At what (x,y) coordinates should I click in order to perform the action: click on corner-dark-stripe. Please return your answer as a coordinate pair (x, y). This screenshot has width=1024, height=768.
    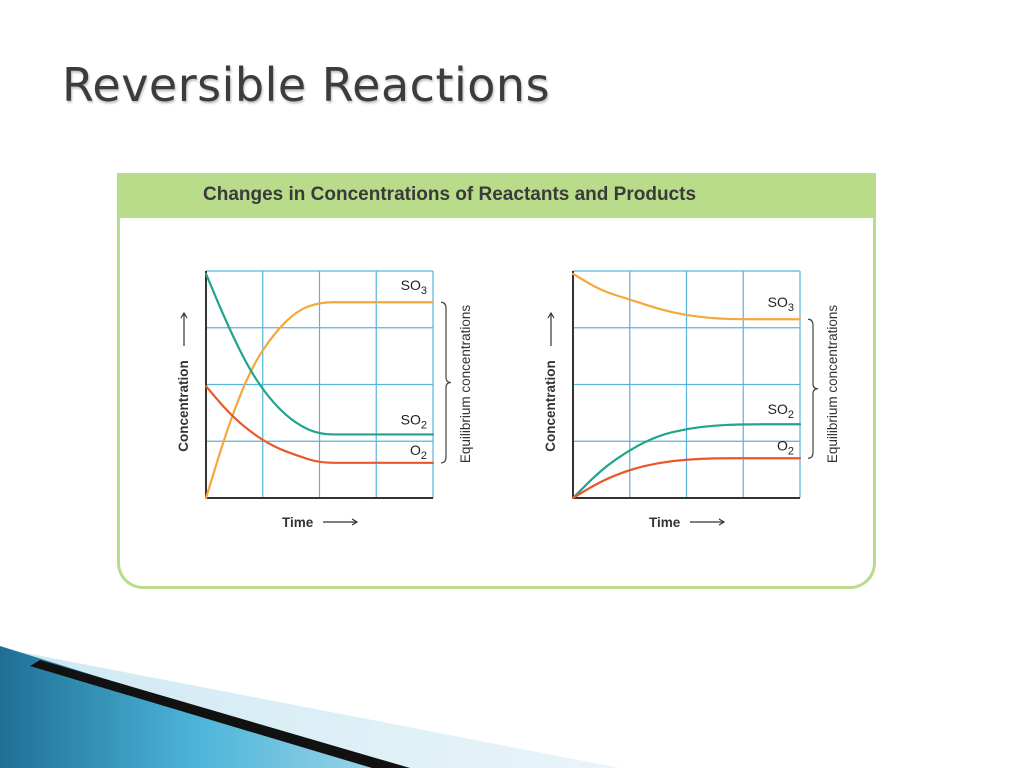
    Looking at the image, I should click on (220, 714).